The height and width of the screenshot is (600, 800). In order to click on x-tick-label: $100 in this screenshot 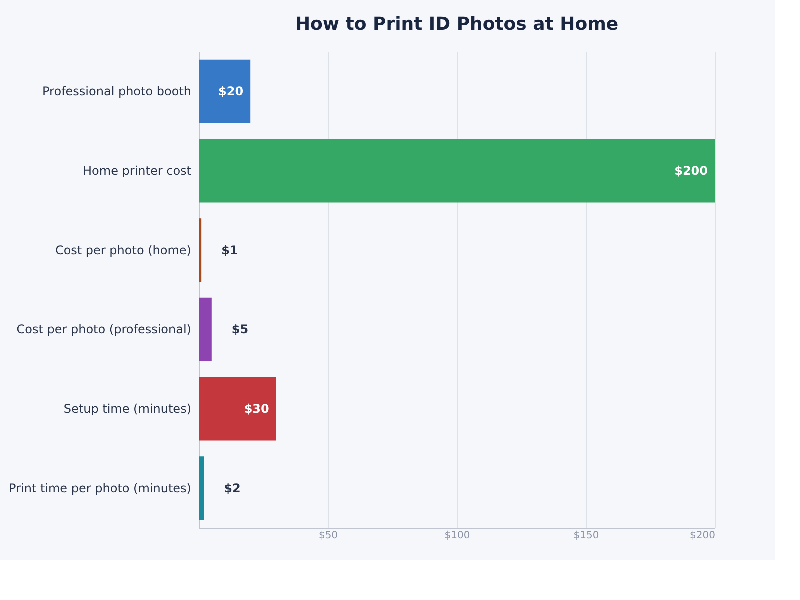, I will do `click(457, 536)`.